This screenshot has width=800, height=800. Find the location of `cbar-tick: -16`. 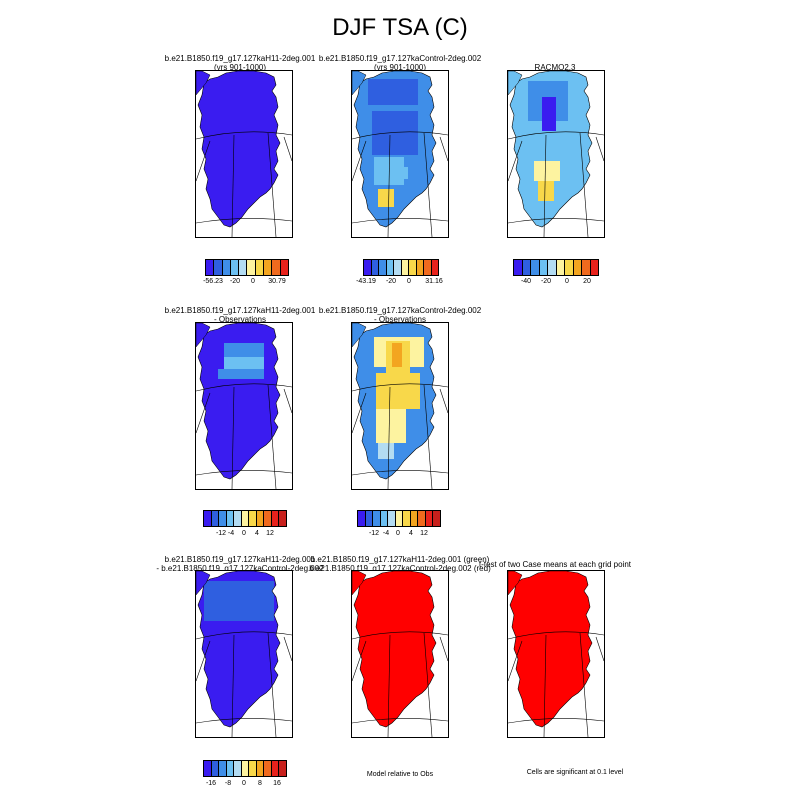

cbar-tick: -16 is located at coordinates (211, 783).